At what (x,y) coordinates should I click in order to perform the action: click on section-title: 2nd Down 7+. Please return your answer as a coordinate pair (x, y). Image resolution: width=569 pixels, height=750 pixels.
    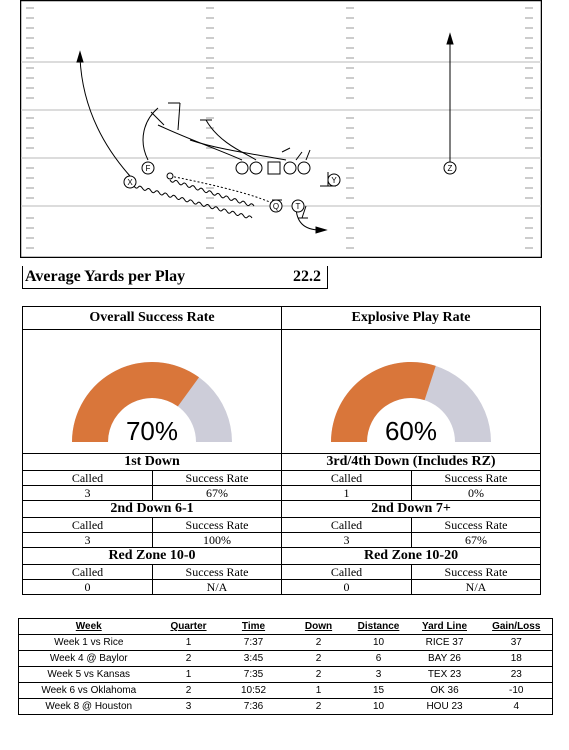
    Looking at the image, I should click on (411, 509).